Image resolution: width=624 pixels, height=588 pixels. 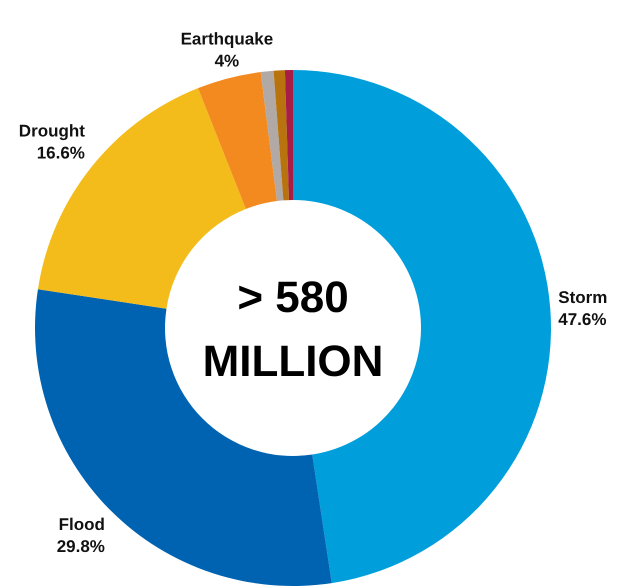 I want to click on data-label: 47.6%, so click(x=582, y=319).